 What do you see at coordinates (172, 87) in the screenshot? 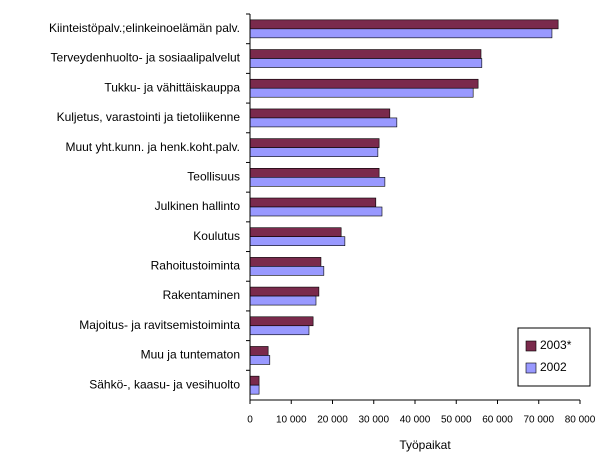
I see `y-tick-label: Tukku- ja vähittäiskauppa` at bounding box center [172, 87].